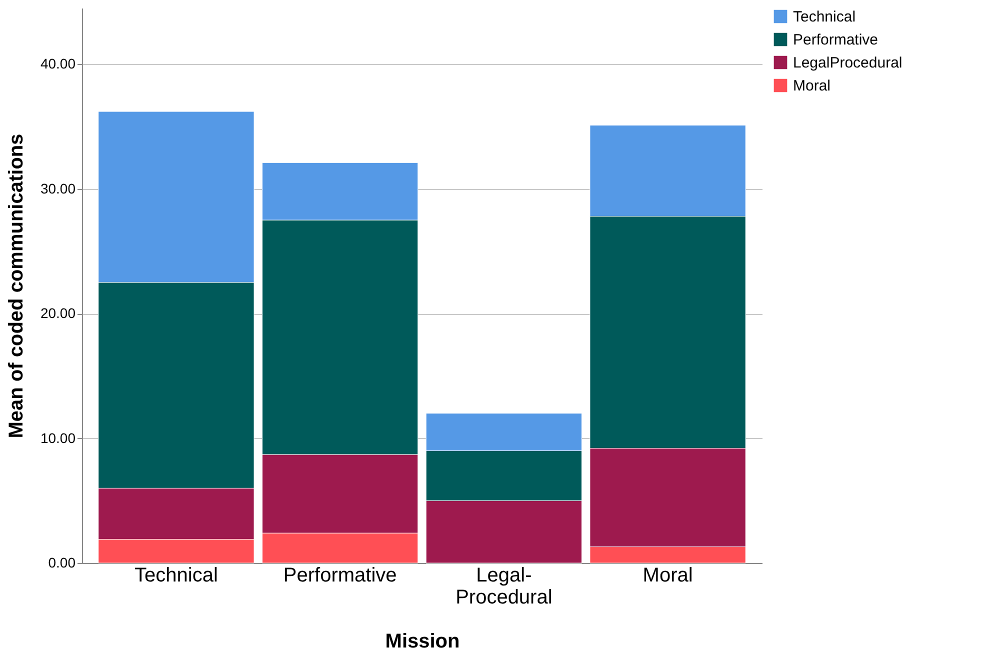 Image resolution: width=992 pixels, height=659 pixels. What do you see at coordinates (504, 586) in the screenshot?
I see `x-tick-label: Legal-Procedural` at bounding box center [504, 586].